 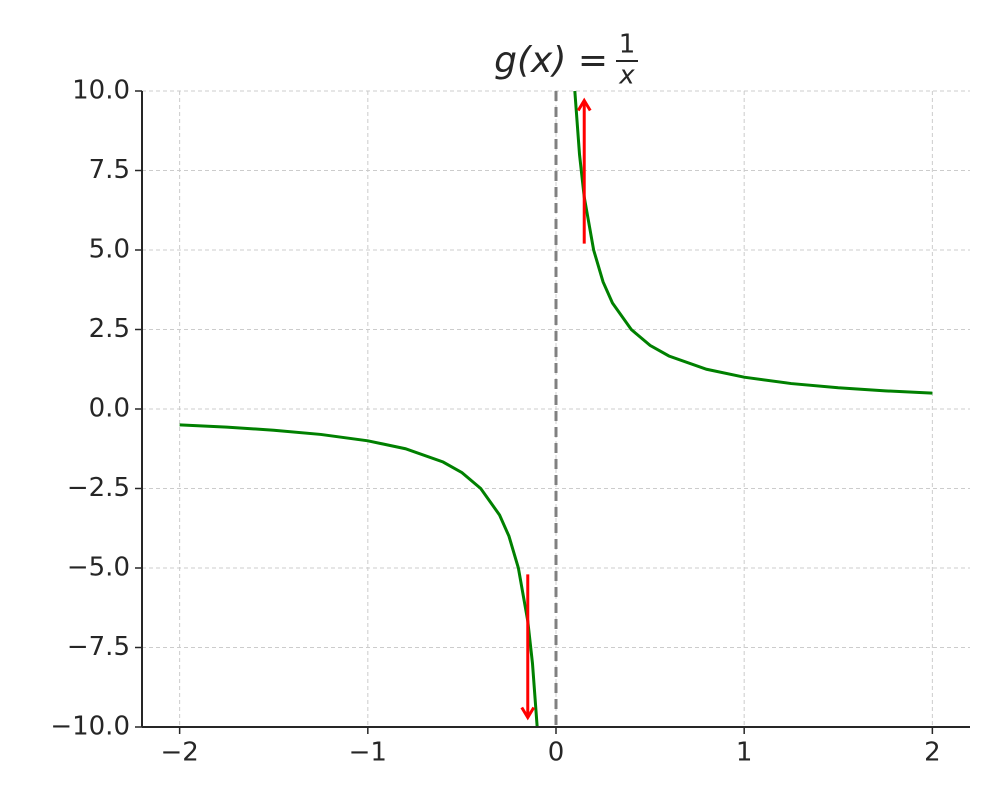 What do you see at coordinates (109, 170) in the screenshot?
I see `y-tick-label: 7.5` at bounding box center [109, 170].